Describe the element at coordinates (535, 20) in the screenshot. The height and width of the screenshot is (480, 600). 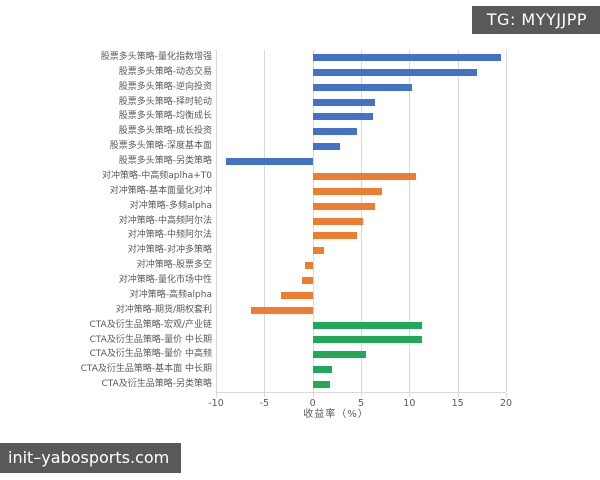
I see `tg-contact-badge: TG: MYYJJPP` at that location.